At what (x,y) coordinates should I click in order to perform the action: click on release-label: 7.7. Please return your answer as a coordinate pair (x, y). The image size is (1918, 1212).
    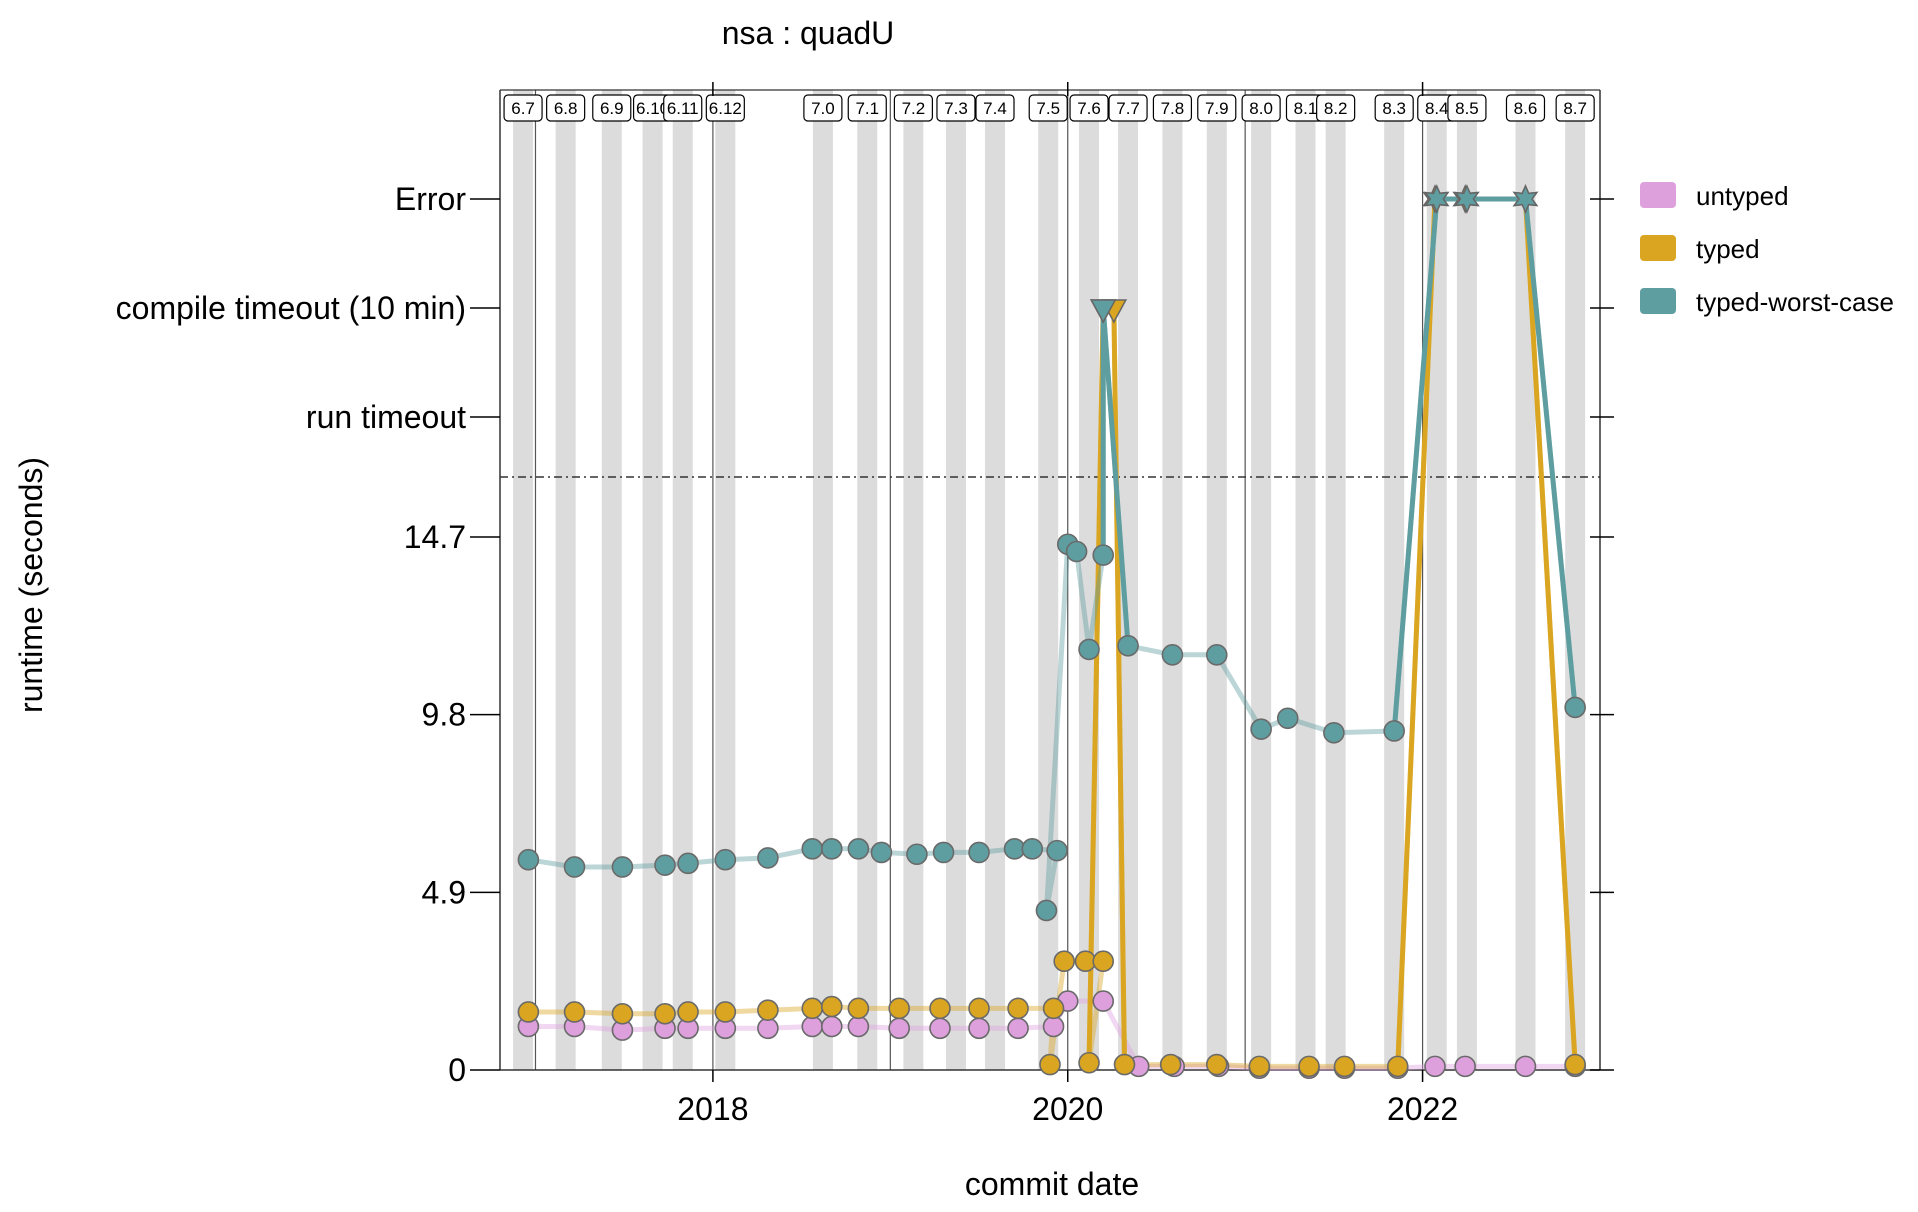
    Looking at the image, I should click on (1128, 108).